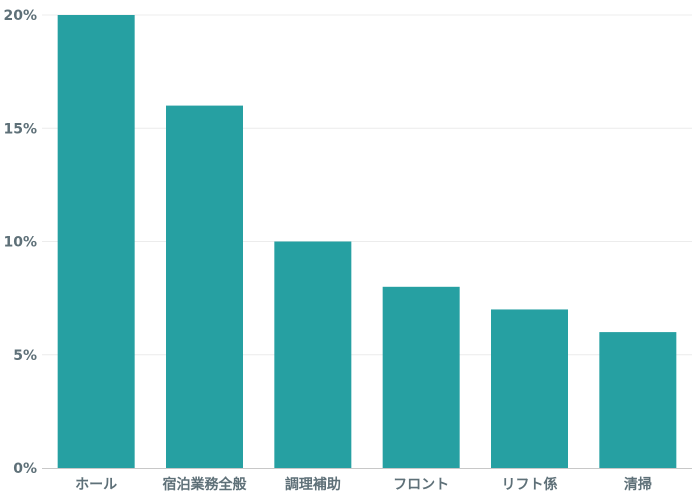  What do you see at coordinates (205, 484) in the screenshot?
I see `x-category-label: 宿泊業務全般` at bounding box center [205, 484].